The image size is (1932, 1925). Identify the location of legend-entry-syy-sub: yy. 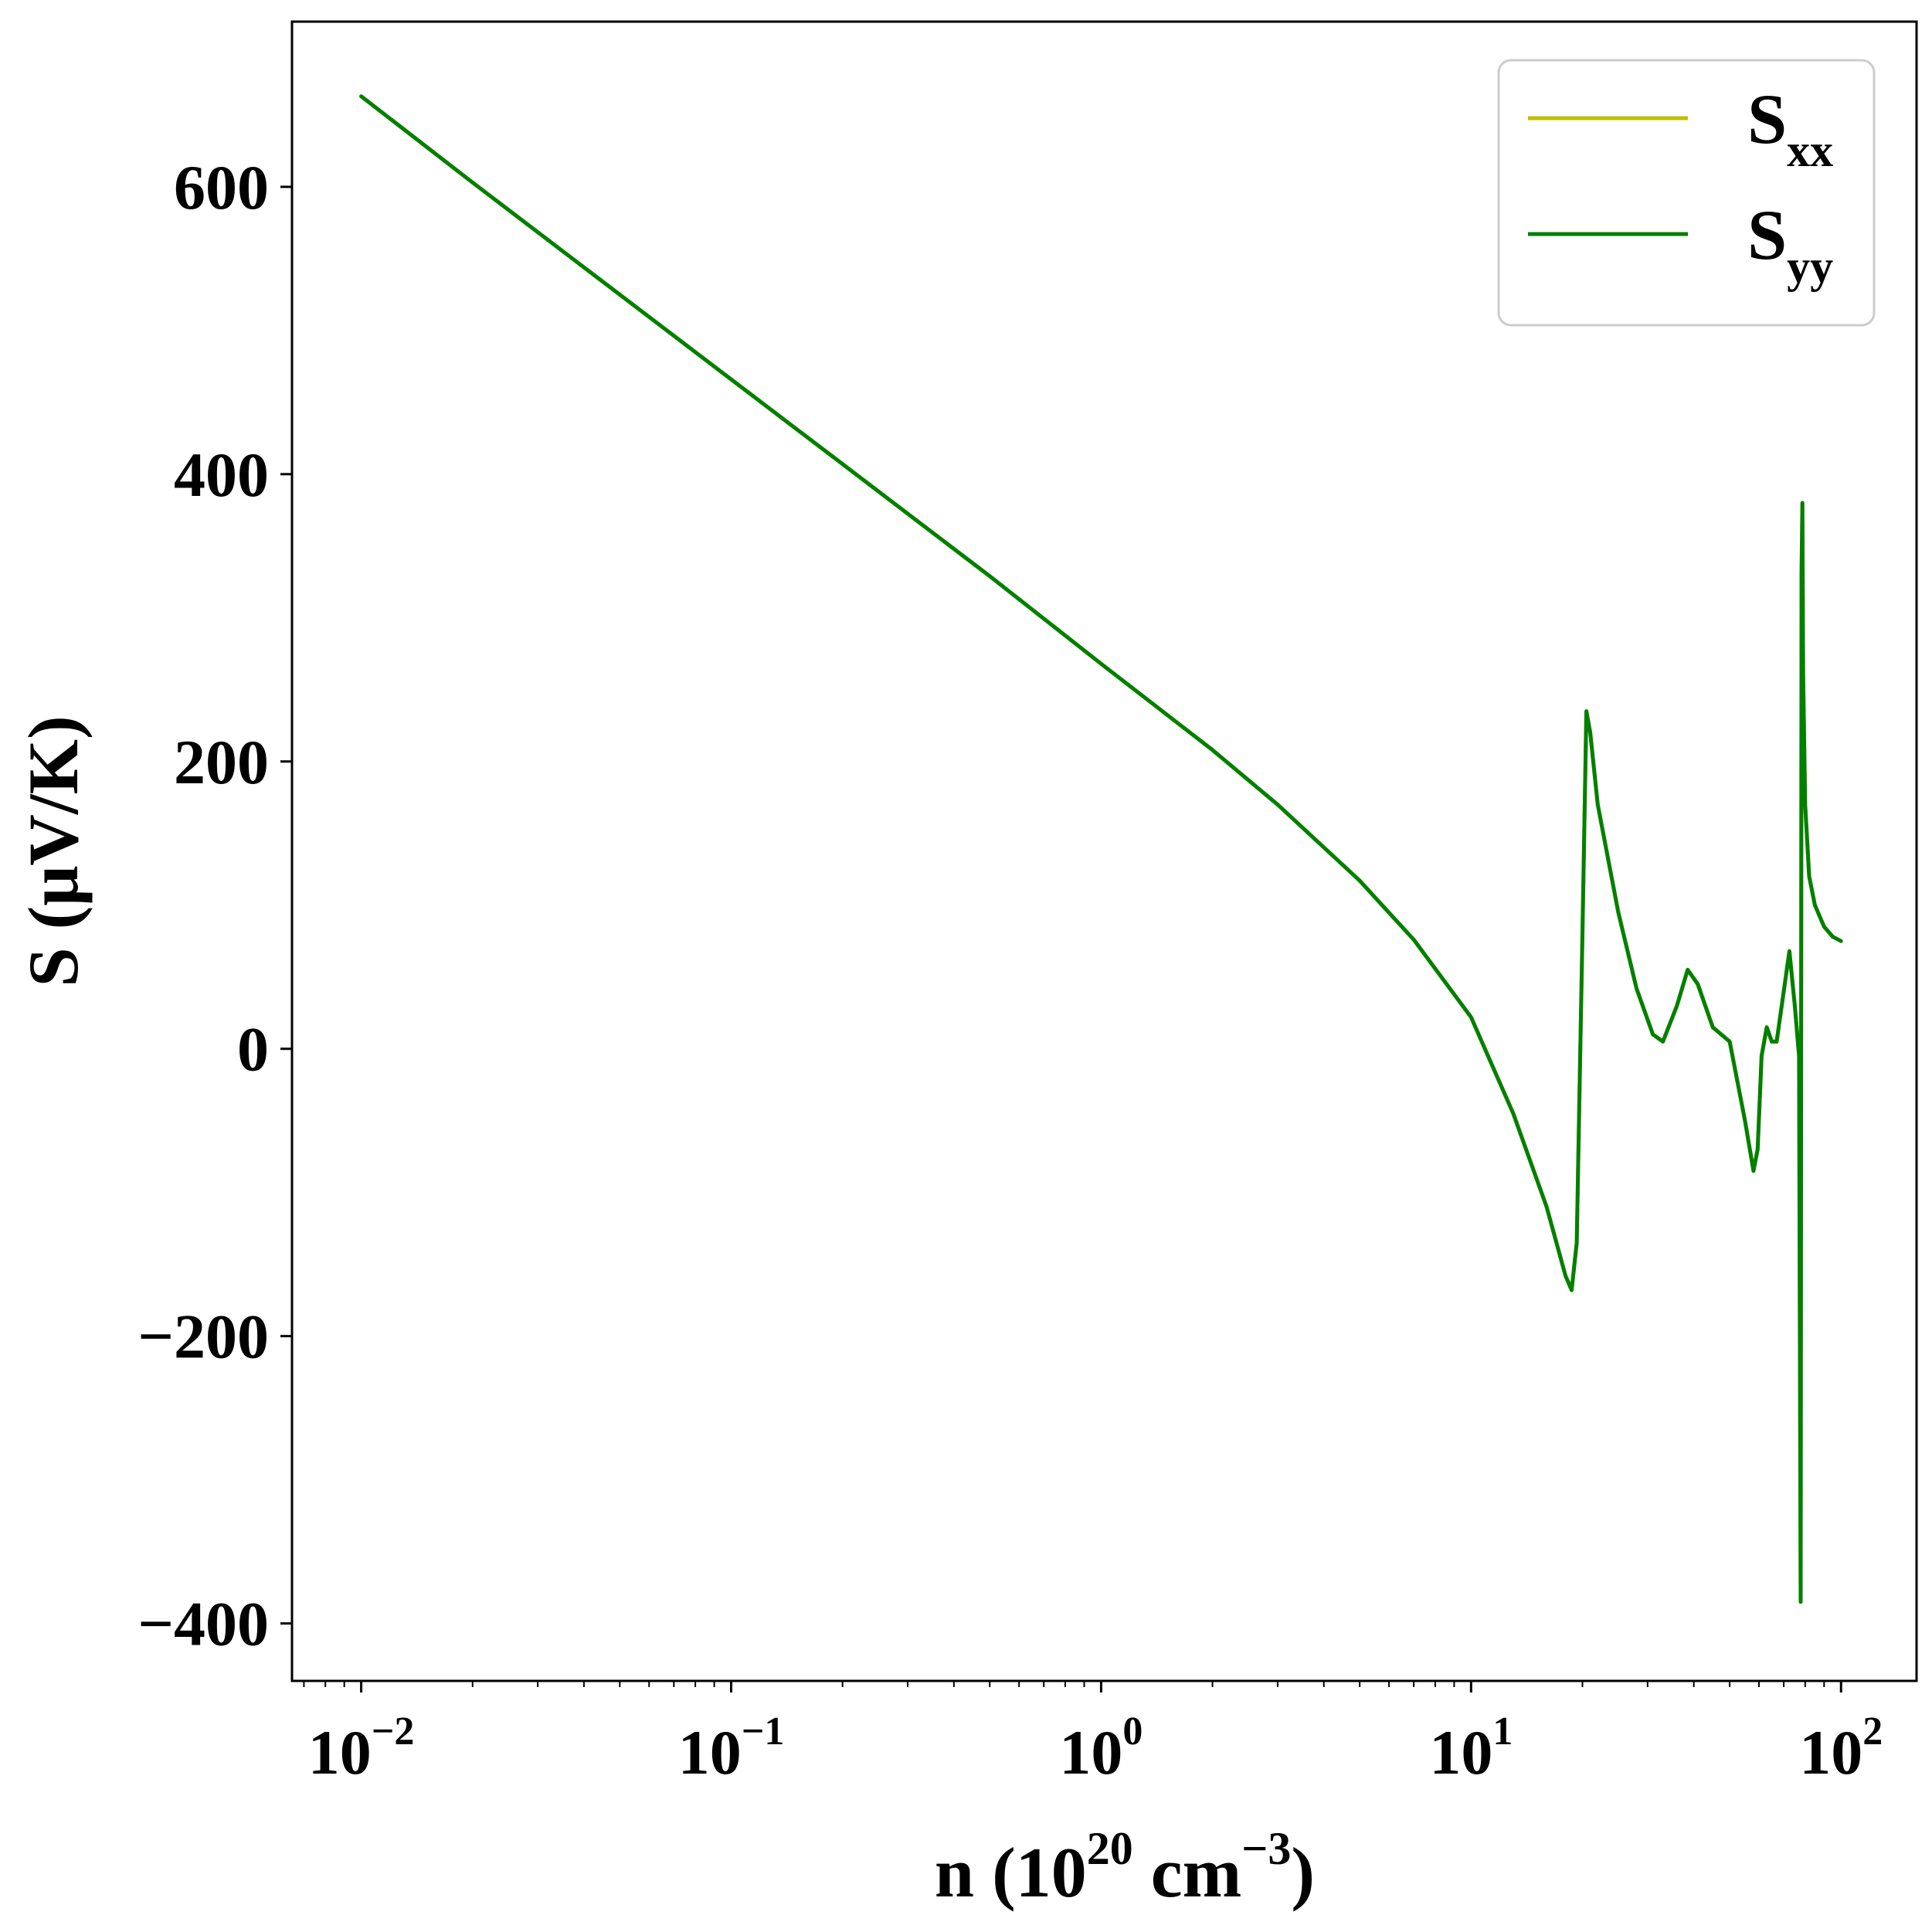
(1810, 266).